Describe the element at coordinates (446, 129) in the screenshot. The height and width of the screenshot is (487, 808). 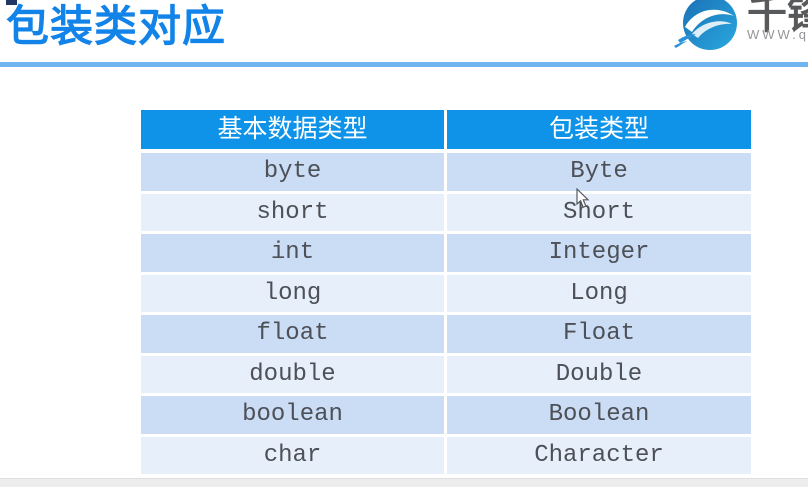
I see `table-header-row: 基本数据类型 包装类型` at that location.